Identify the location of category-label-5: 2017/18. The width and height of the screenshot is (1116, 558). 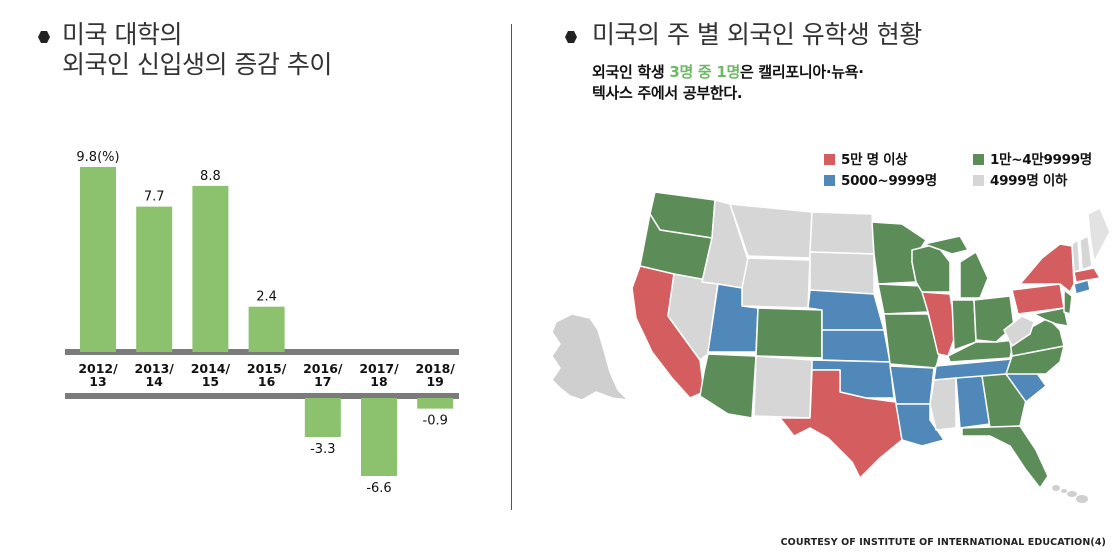
(379, 375).